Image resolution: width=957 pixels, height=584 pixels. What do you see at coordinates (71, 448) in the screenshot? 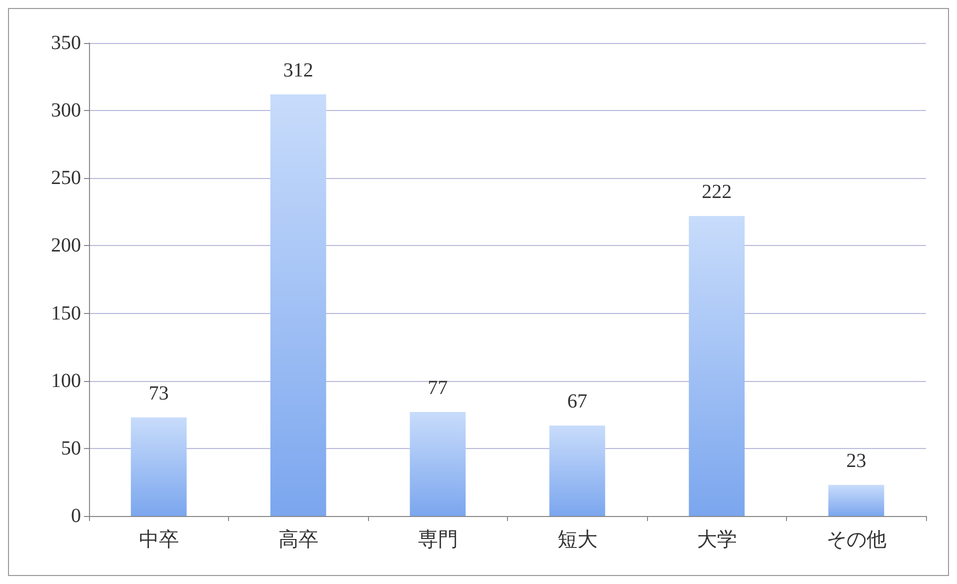
I see `y-tick-label: 50` at bounding box center [71, 448].